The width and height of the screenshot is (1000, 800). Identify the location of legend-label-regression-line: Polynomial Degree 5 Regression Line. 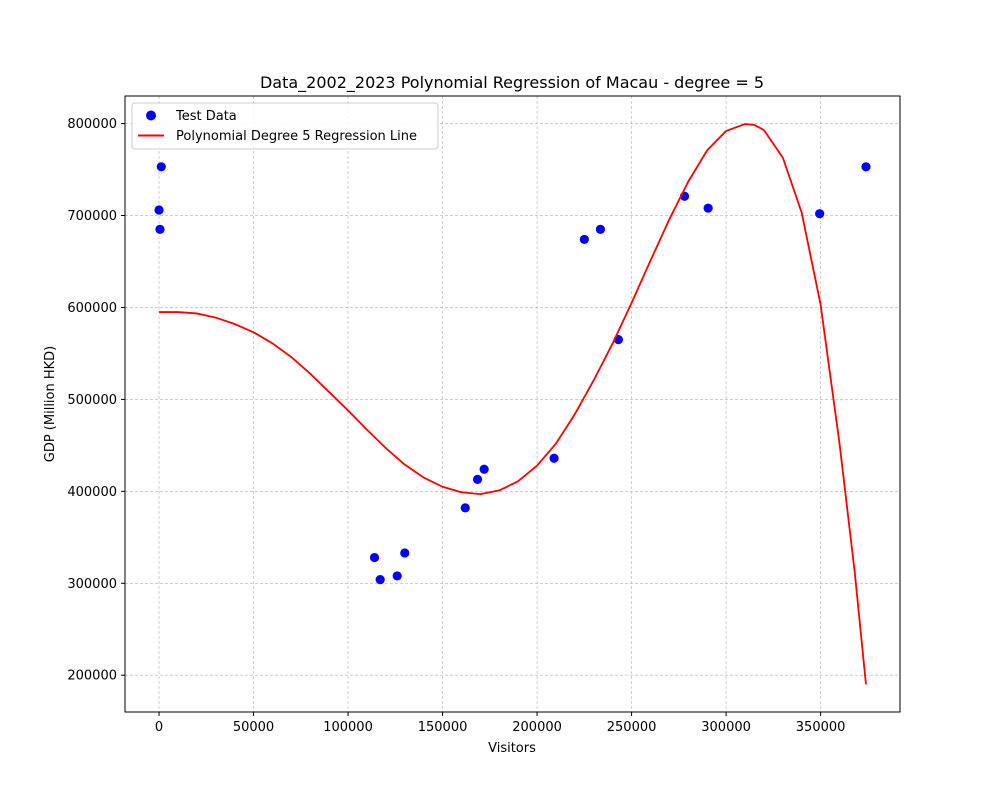
(296, 136).